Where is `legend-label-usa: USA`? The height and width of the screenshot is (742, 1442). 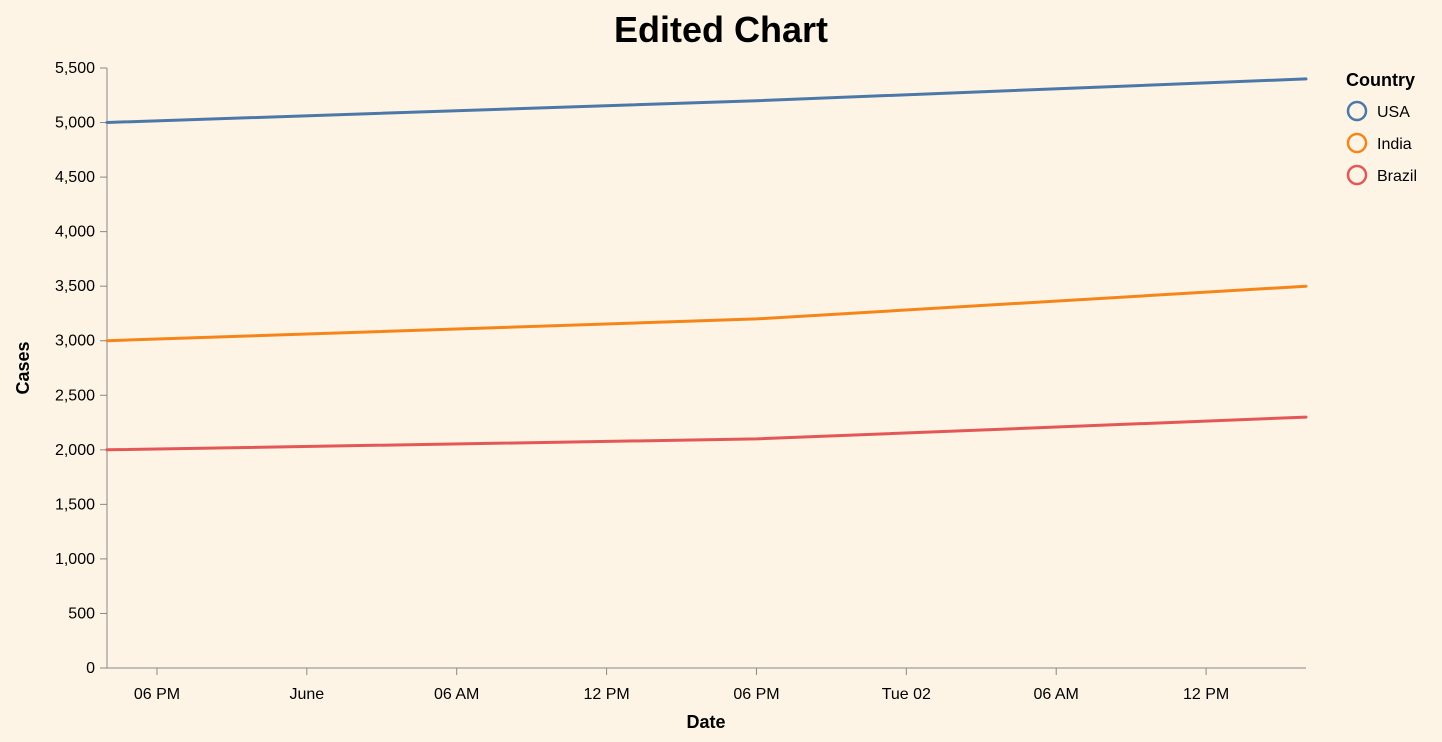 legend-label-usa: USA is located at coordinates (1393, 112).